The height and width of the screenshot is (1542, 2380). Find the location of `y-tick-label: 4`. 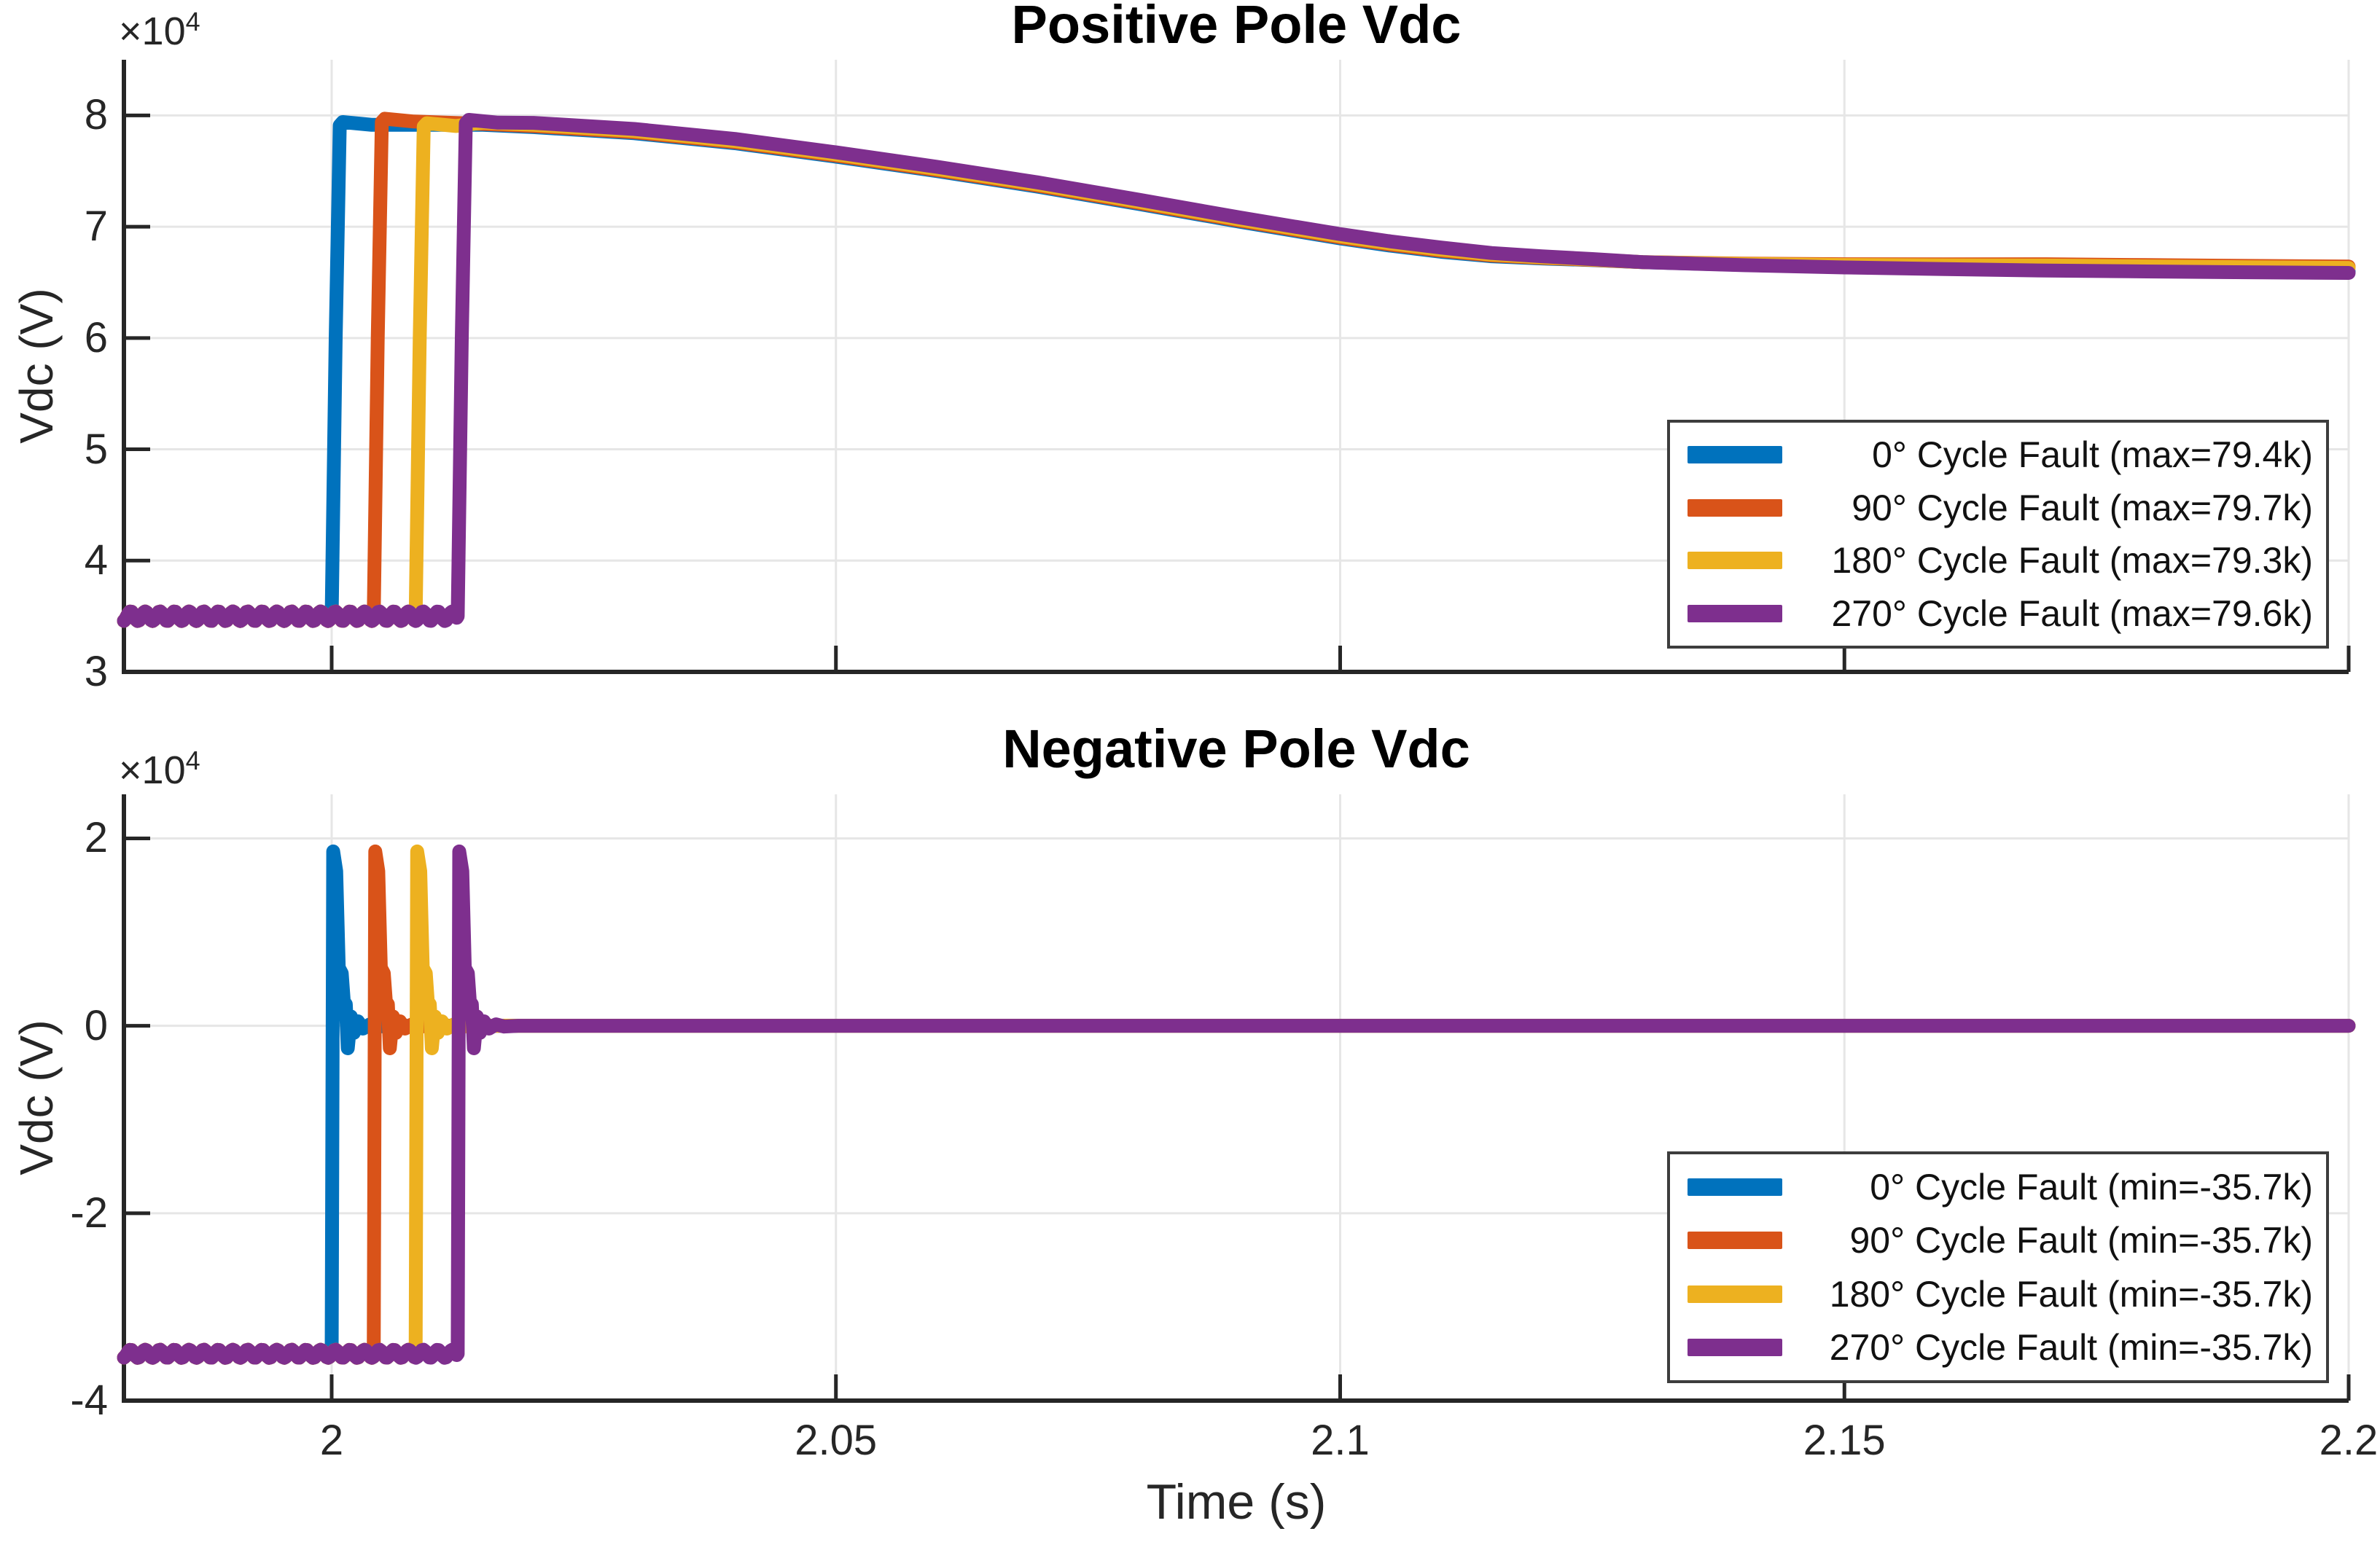

y-tick-label: 4 is located at coordinates (96, 560).